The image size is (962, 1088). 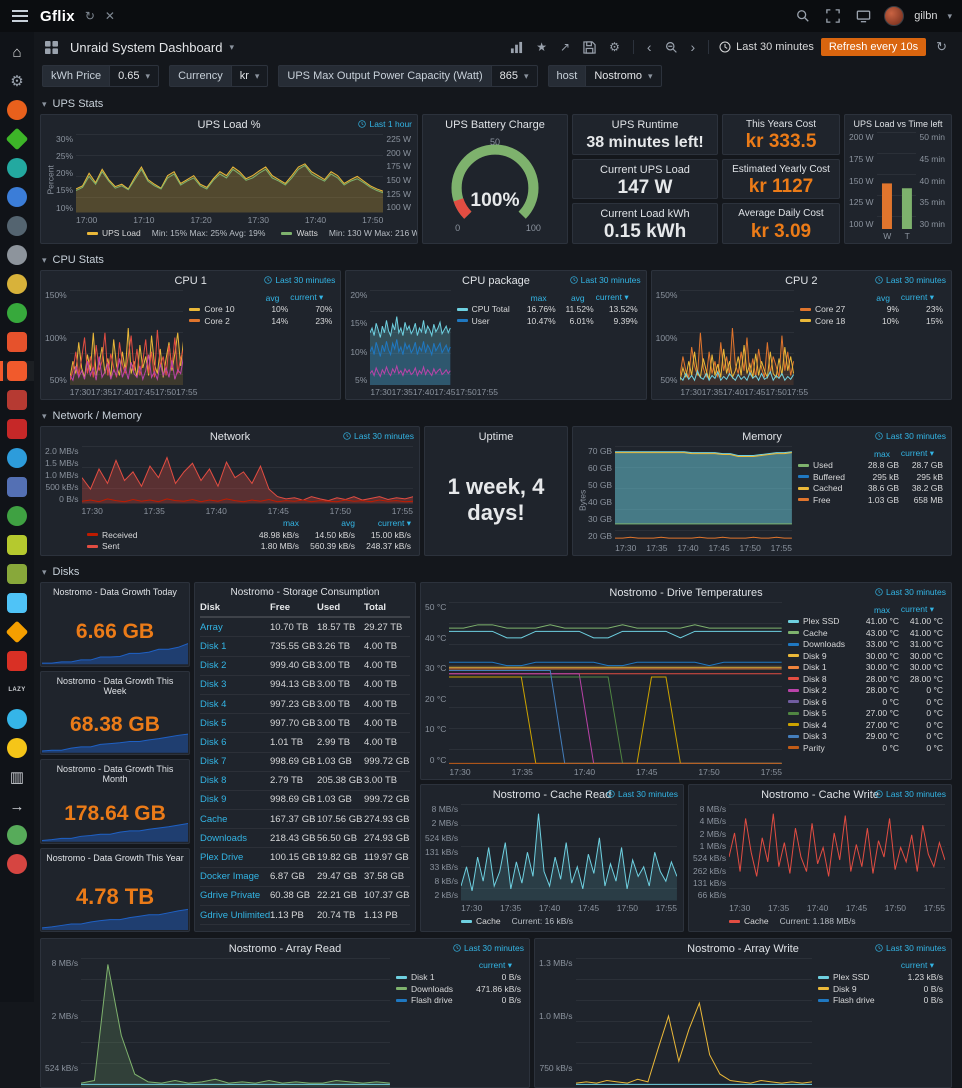 What do you see at coordinates (496, 260) in the screenshot?
I see `row-header-cpu-stats: ▾CPU Stats` at bounding box center [496, 260].